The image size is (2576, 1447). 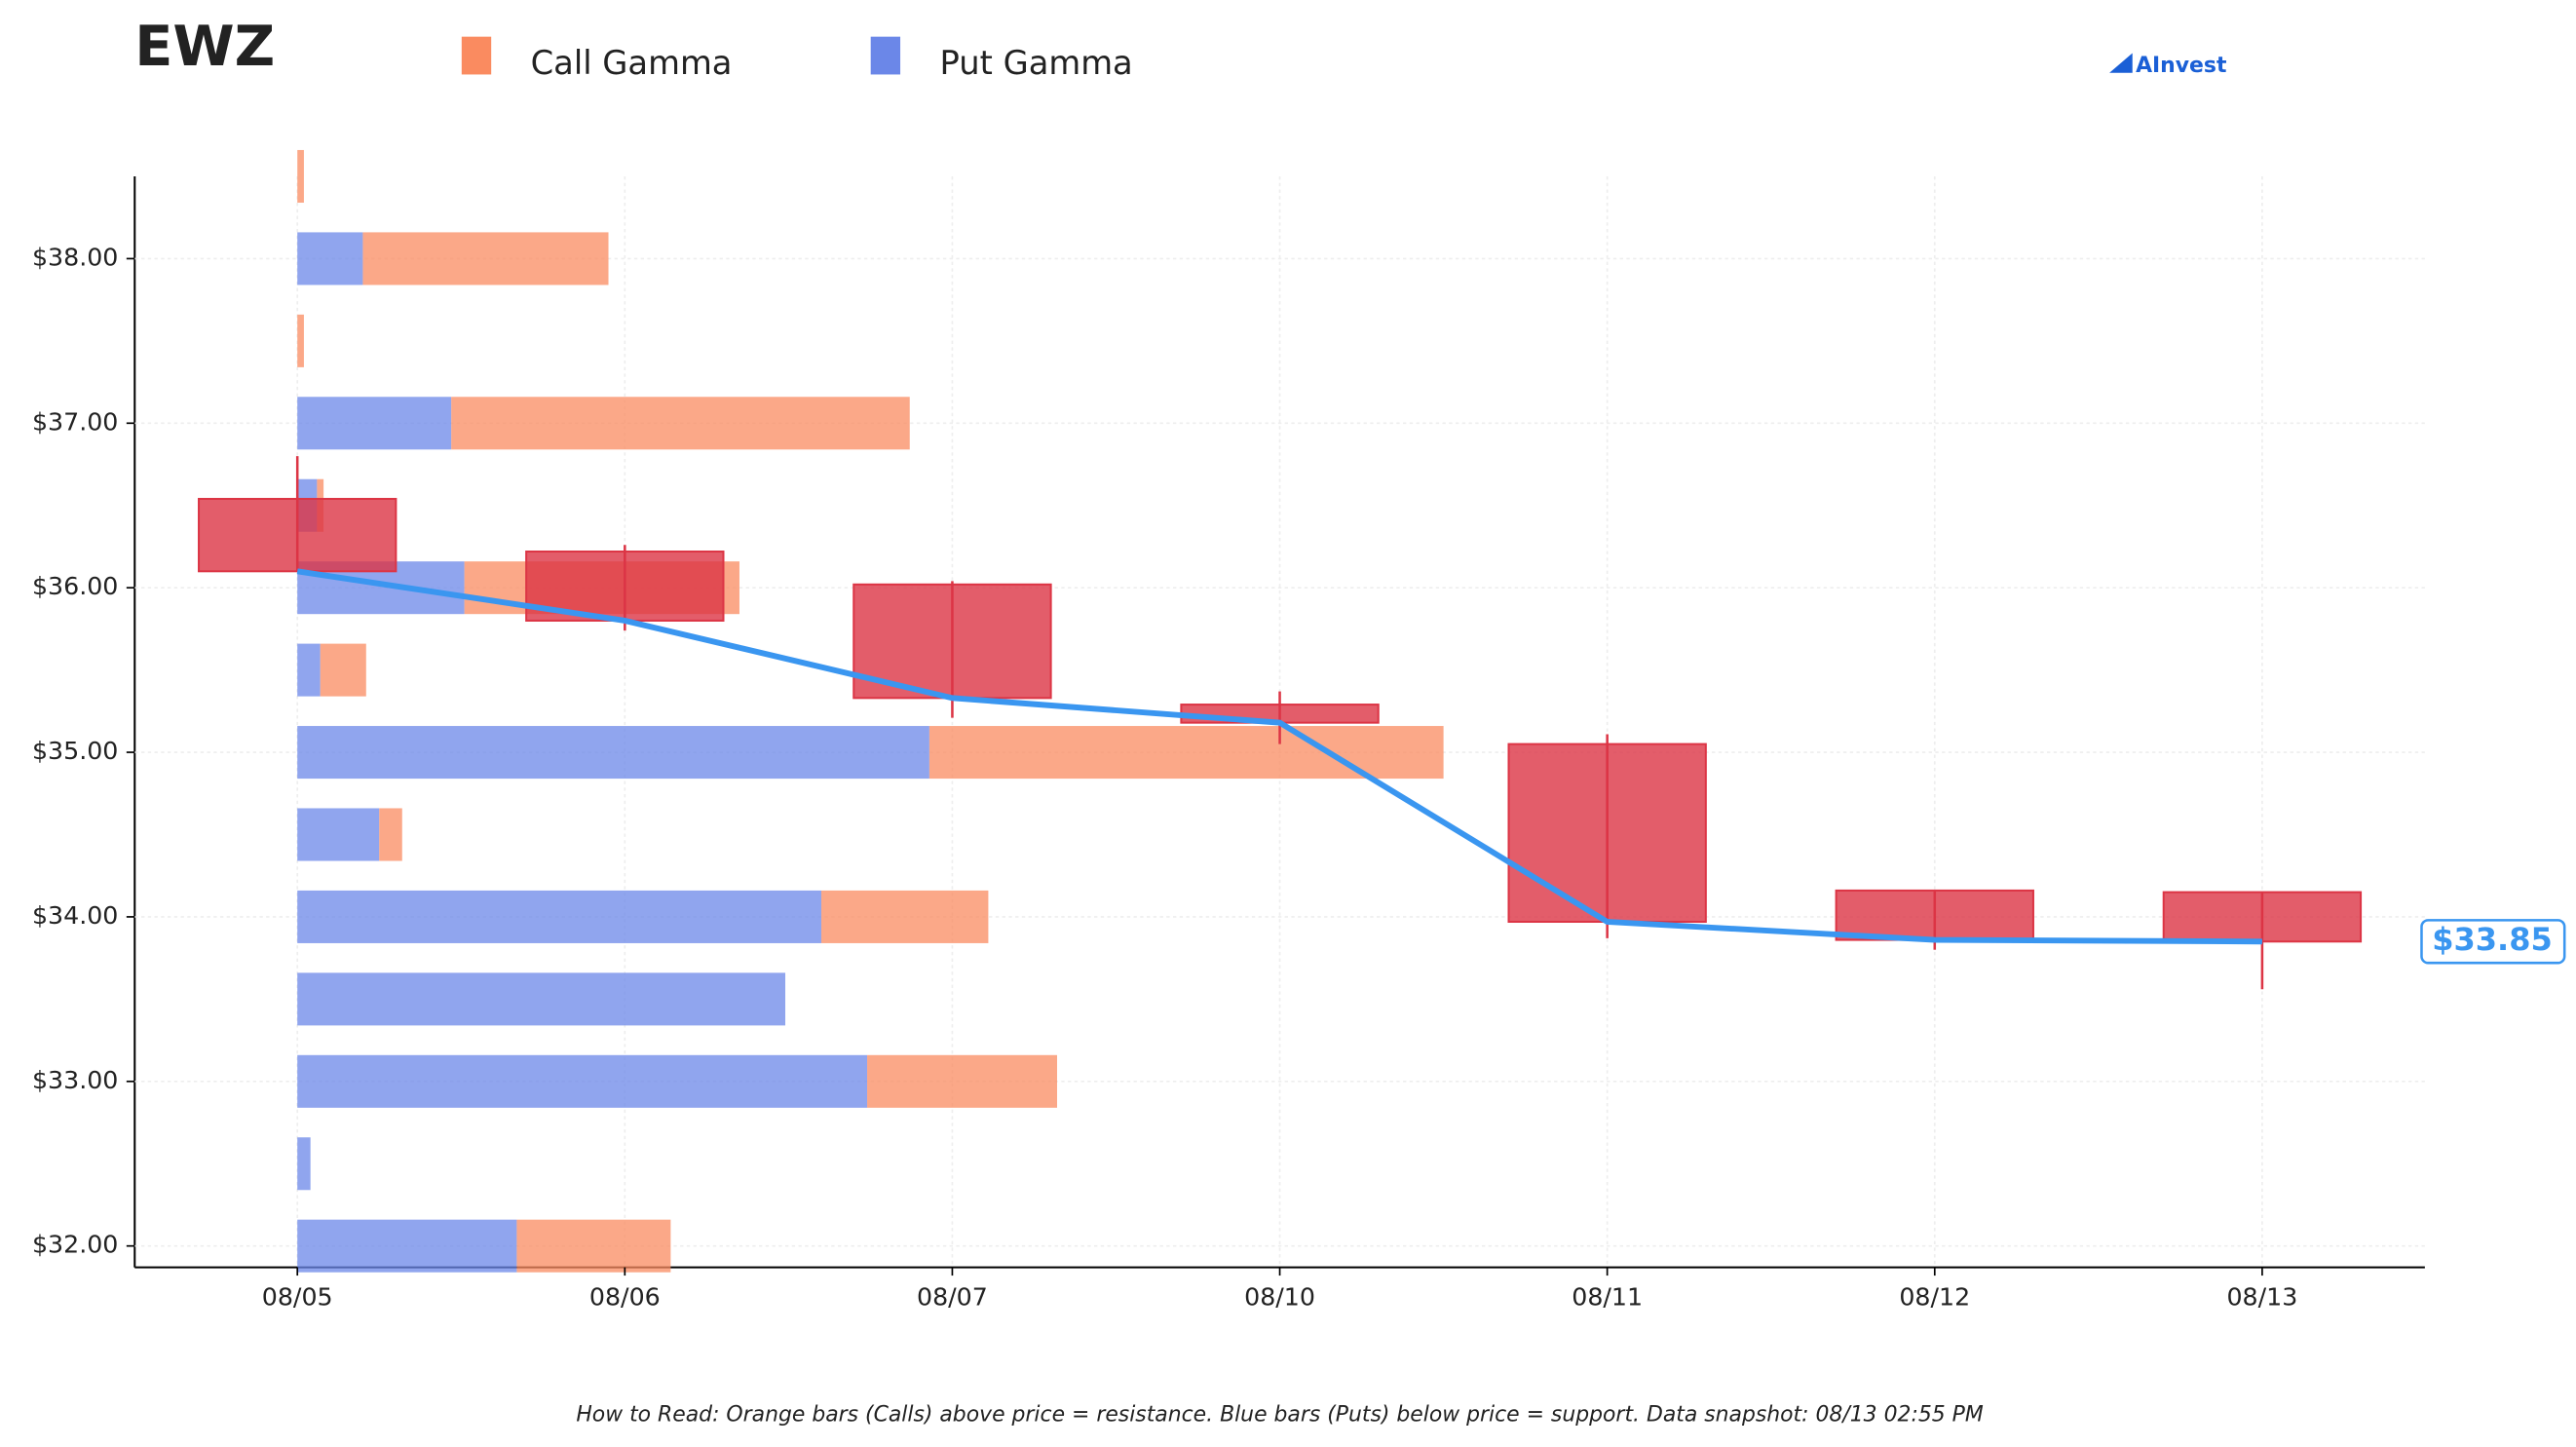 I want to click on logo-icon, so click(x=2121, y=63).